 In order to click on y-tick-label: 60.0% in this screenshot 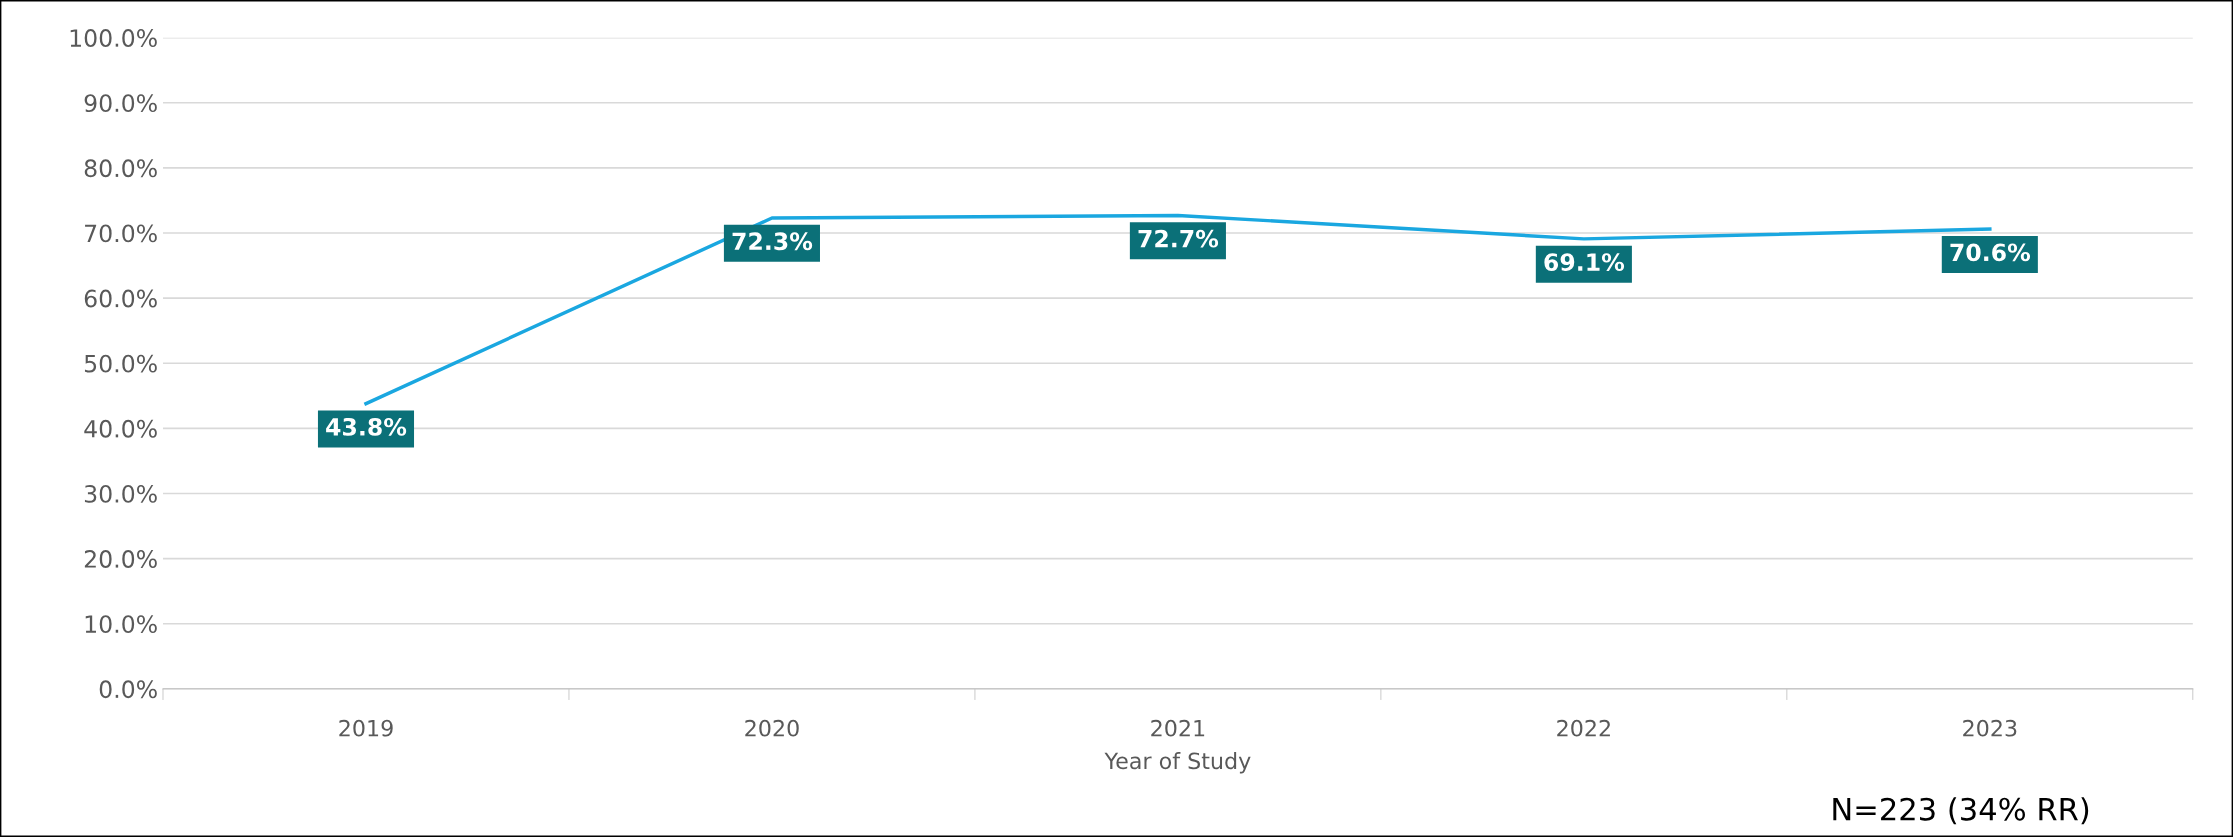, I will do `click(120, 298)`.